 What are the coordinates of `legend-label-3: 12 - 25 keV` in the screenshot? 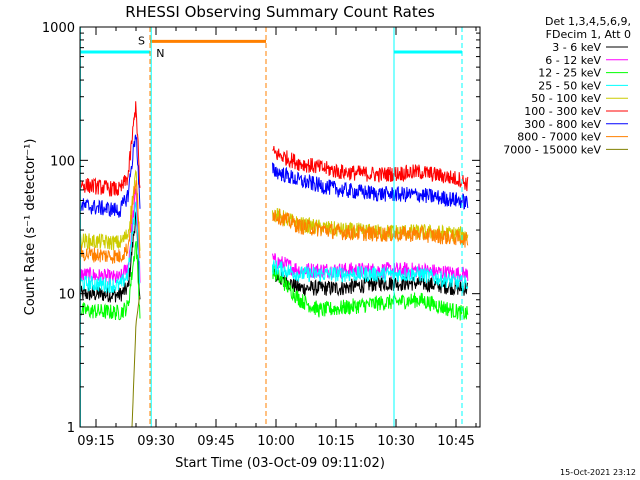 It's located at (569, 73).